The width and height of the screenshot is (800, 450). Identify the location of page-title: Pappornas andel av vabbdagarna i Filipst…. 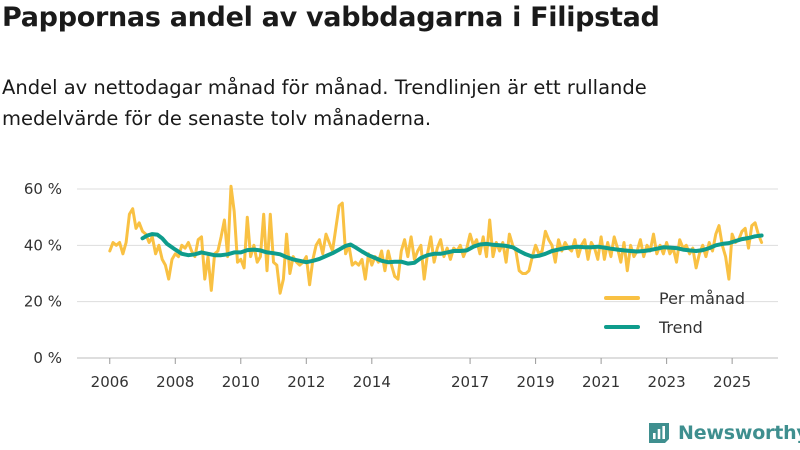
(331, 17).